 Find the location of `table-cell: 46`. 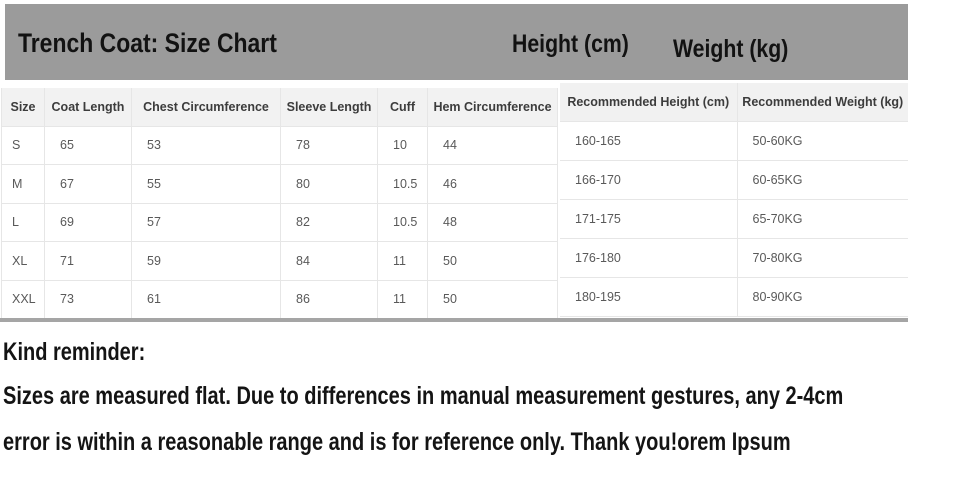

table-cell: 46 is located at coordinates (492, 184).